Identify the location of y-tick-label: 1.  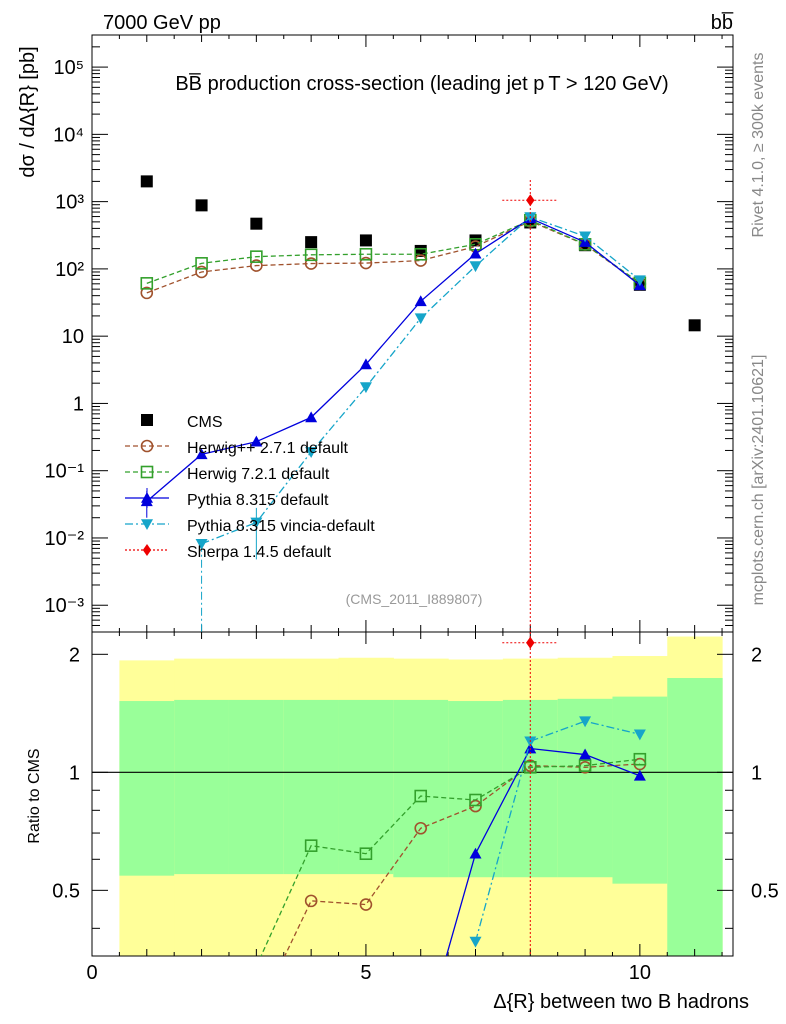
(78, 404).